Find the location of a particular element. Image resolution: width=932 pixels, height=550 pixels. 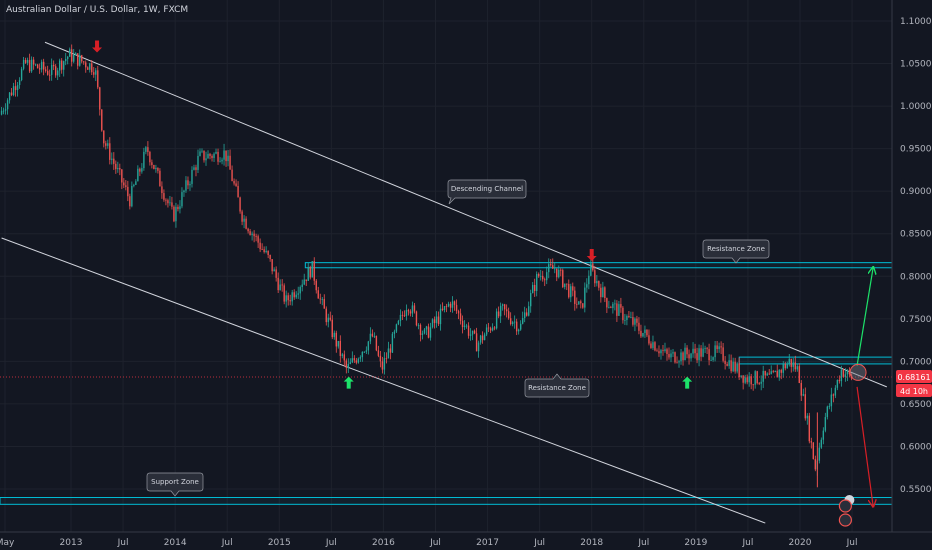

breakout-circle is located at coordinates (858, 372).